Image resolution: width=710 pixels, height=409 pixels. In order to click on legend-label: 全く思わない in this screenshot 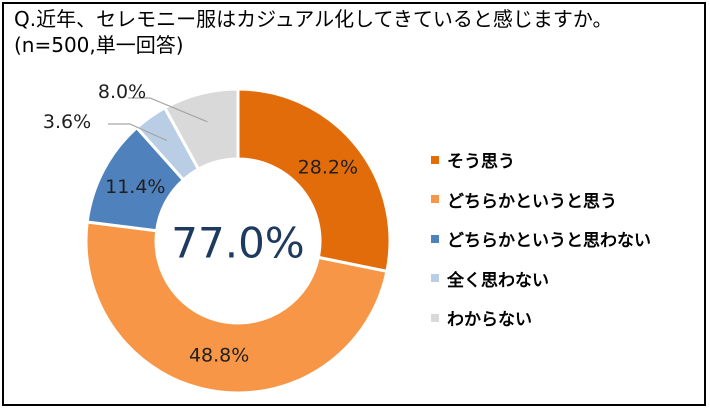, I will do `click(498, 280)`.